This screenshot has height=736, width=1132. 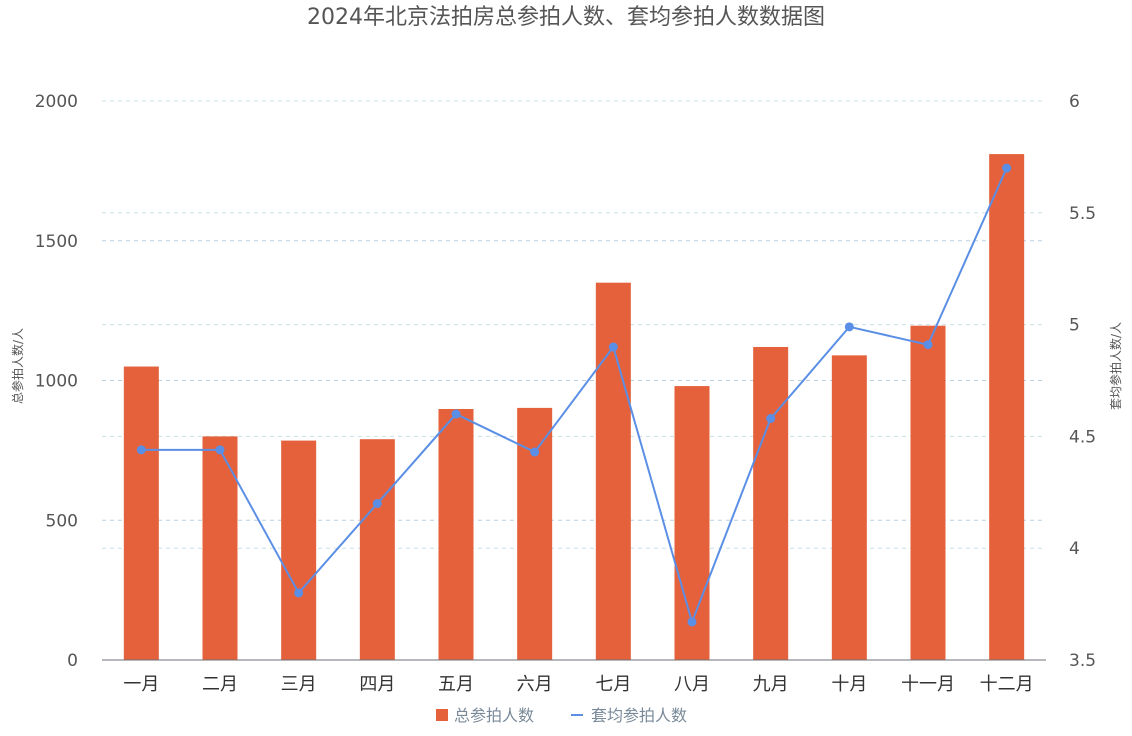 What do you see at coordinates (494, 715) in the screenshot?
I see `legend-bar-label: 总参拍人数` at bounding box center [494, 715].